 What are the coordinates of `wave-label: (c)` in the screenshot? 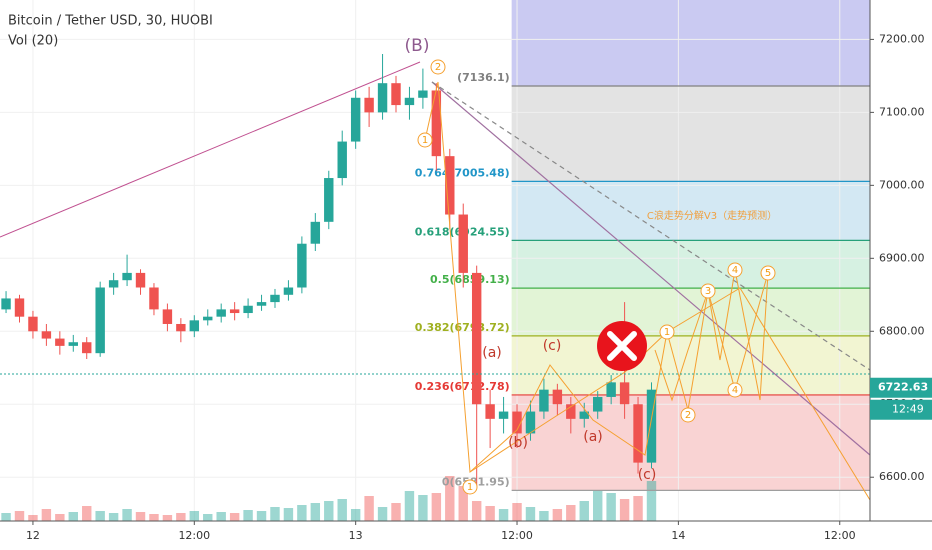 It's located at (647, 475).